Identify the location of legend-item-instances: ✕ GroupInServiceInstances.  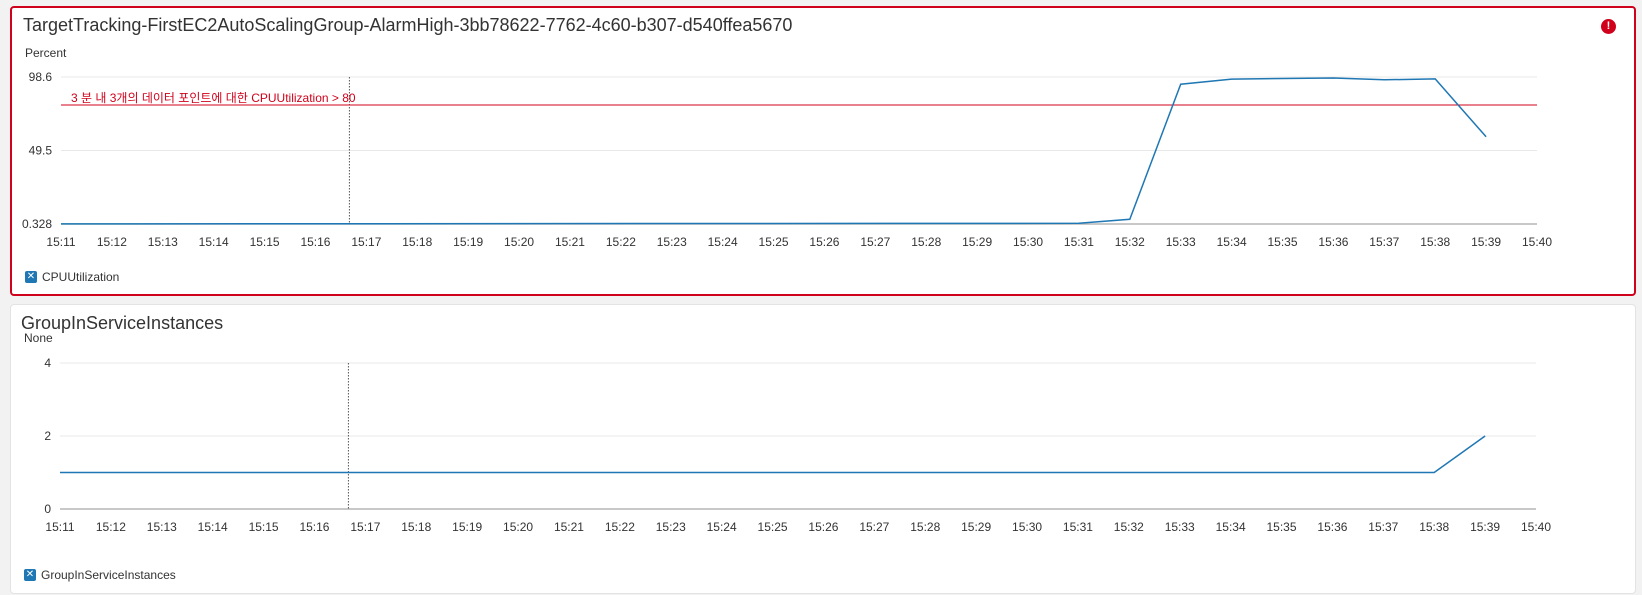
(100, 575).